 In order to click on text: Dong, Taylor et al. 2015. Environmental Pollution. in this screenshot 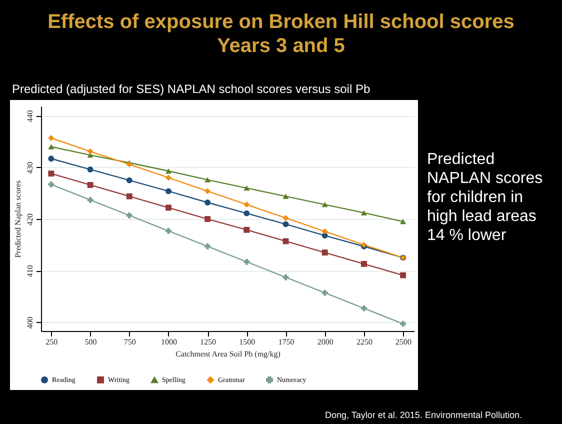, I will do `click(423, 415)`.